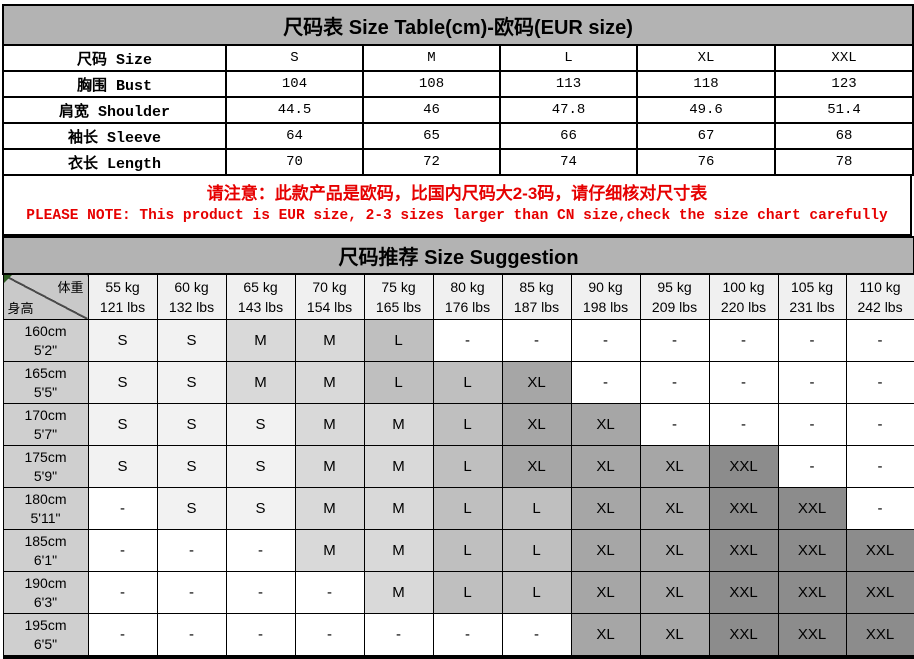 The image size is (914, 659). I want to click on height-ft-label: 6'3", so click(45, 601).